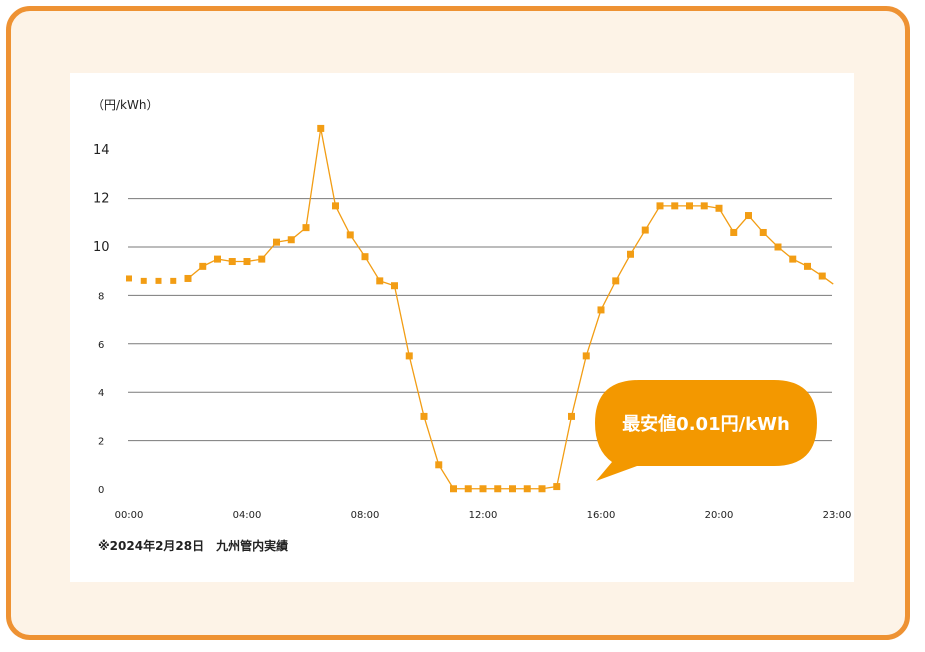  Describe the element at coordinates (101, 442) in the screenshot. I see `y-tick-2: 2` at that location.